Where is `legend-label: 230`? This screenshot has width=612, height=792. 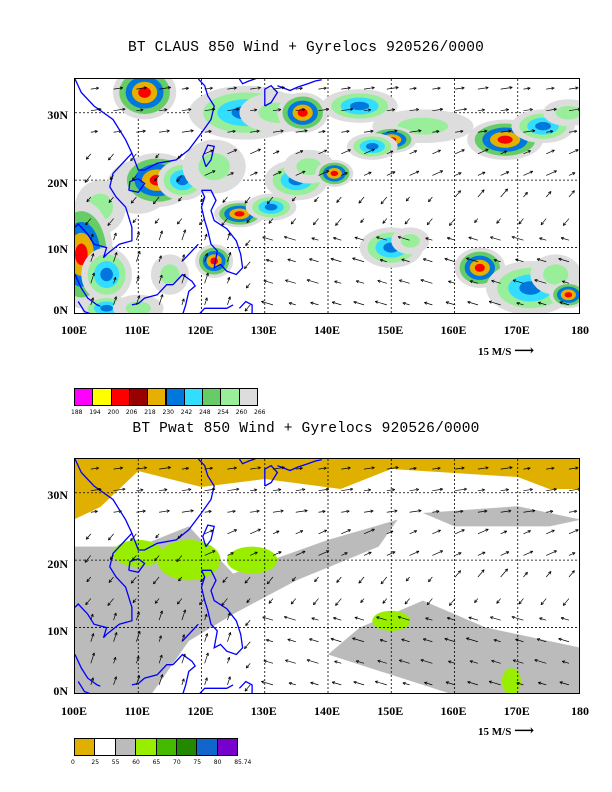 legend-label: 230 is located at coordinates (168, 412).